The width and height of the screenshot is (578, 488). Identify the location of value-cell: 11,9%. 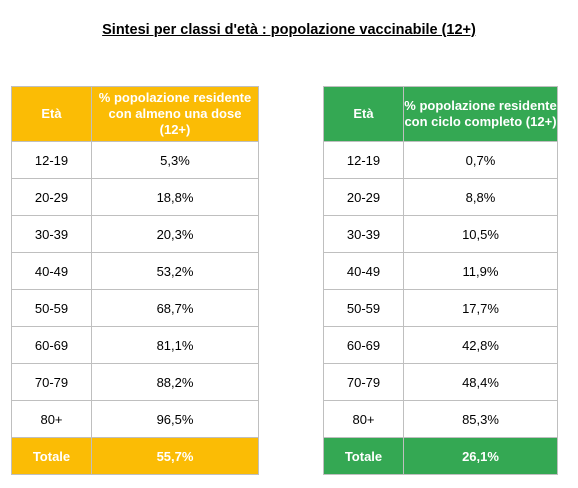
(480, 271).